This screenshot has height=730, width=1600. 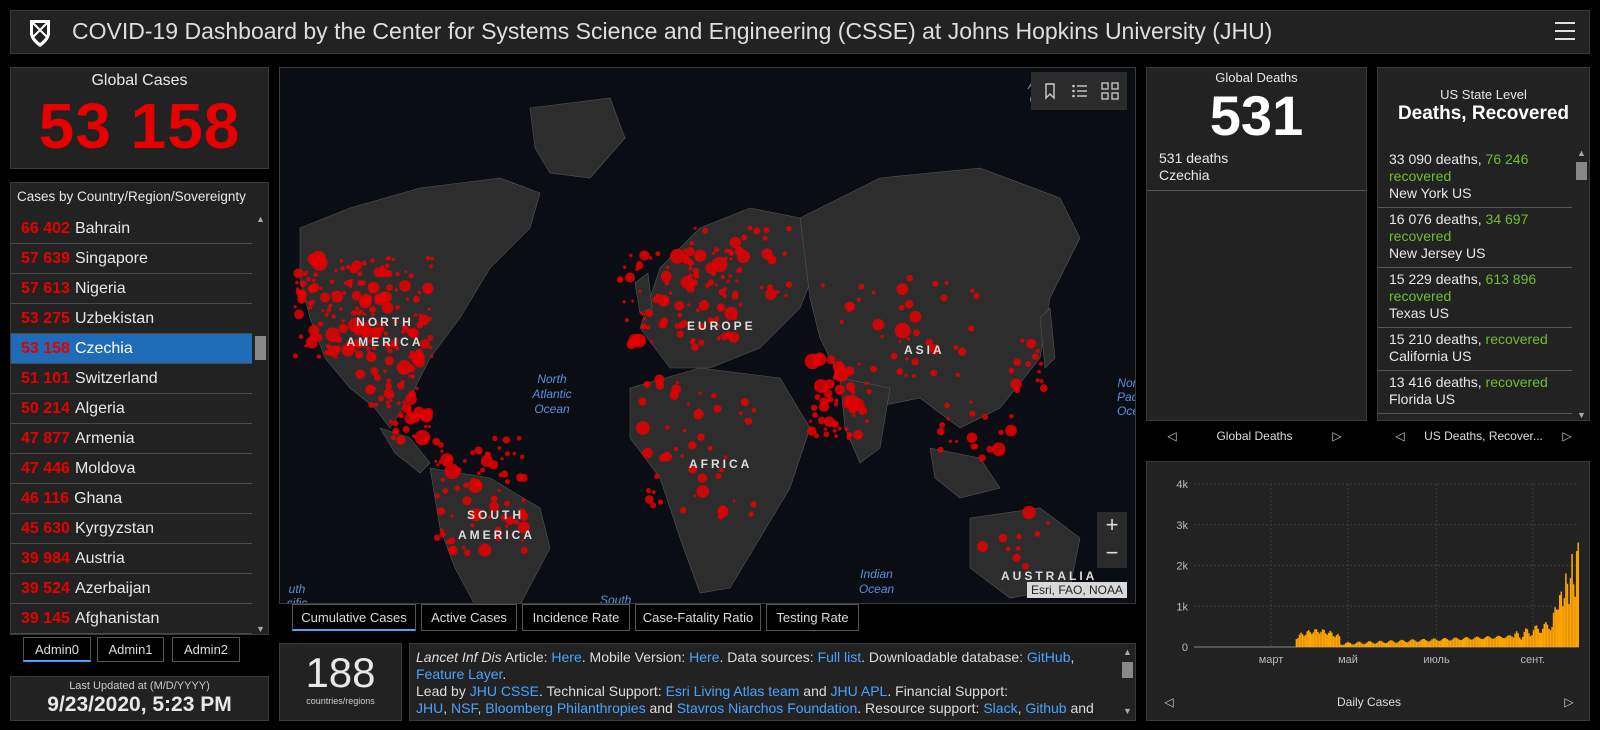 I want to click on tab-case-fatality-ratio: Case-Fatality Ratio, so click(x=698, y=617).